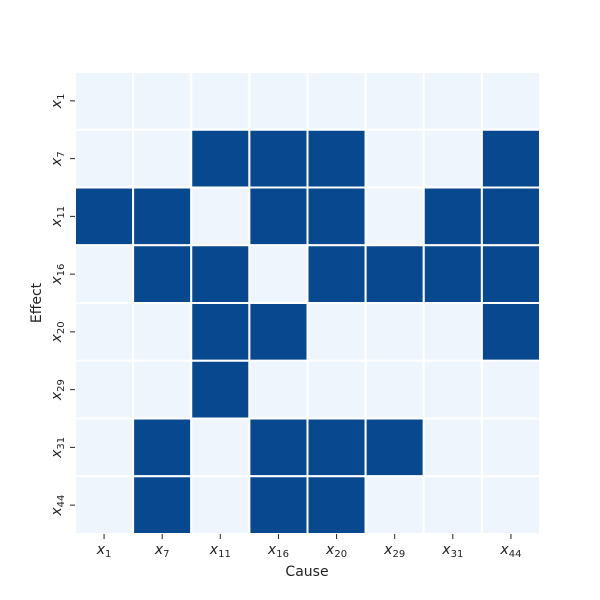 This screenshot has height=600, width=600. I want to click on y-tick-label-sub: 29, so click(61, 385).